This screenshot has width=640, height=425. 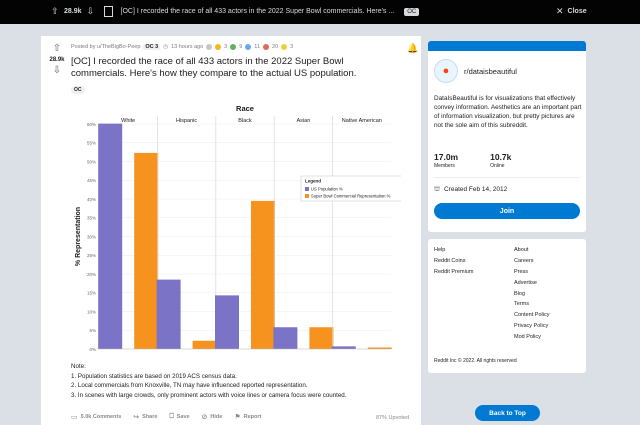 What do you see at coordinates (57, 60) in the screenshot?
I see `vote-column: ⇧ 28.9k ⇩` at bounding box center [57, 60].